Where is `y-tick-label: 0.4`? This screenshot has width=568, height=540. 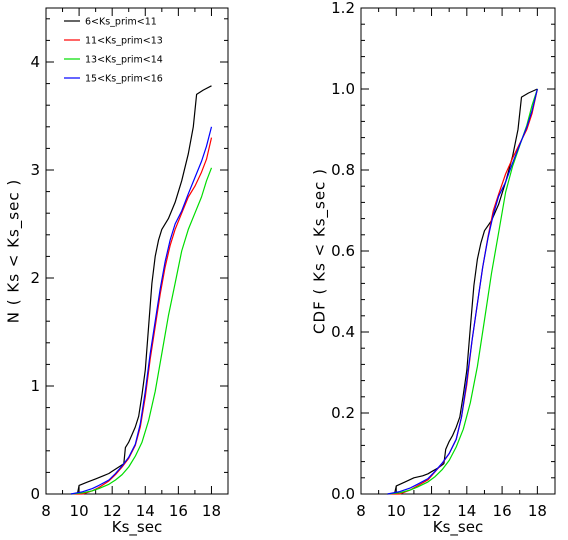 y-tick-label: 0.4 is located at coordinates (343, 332).